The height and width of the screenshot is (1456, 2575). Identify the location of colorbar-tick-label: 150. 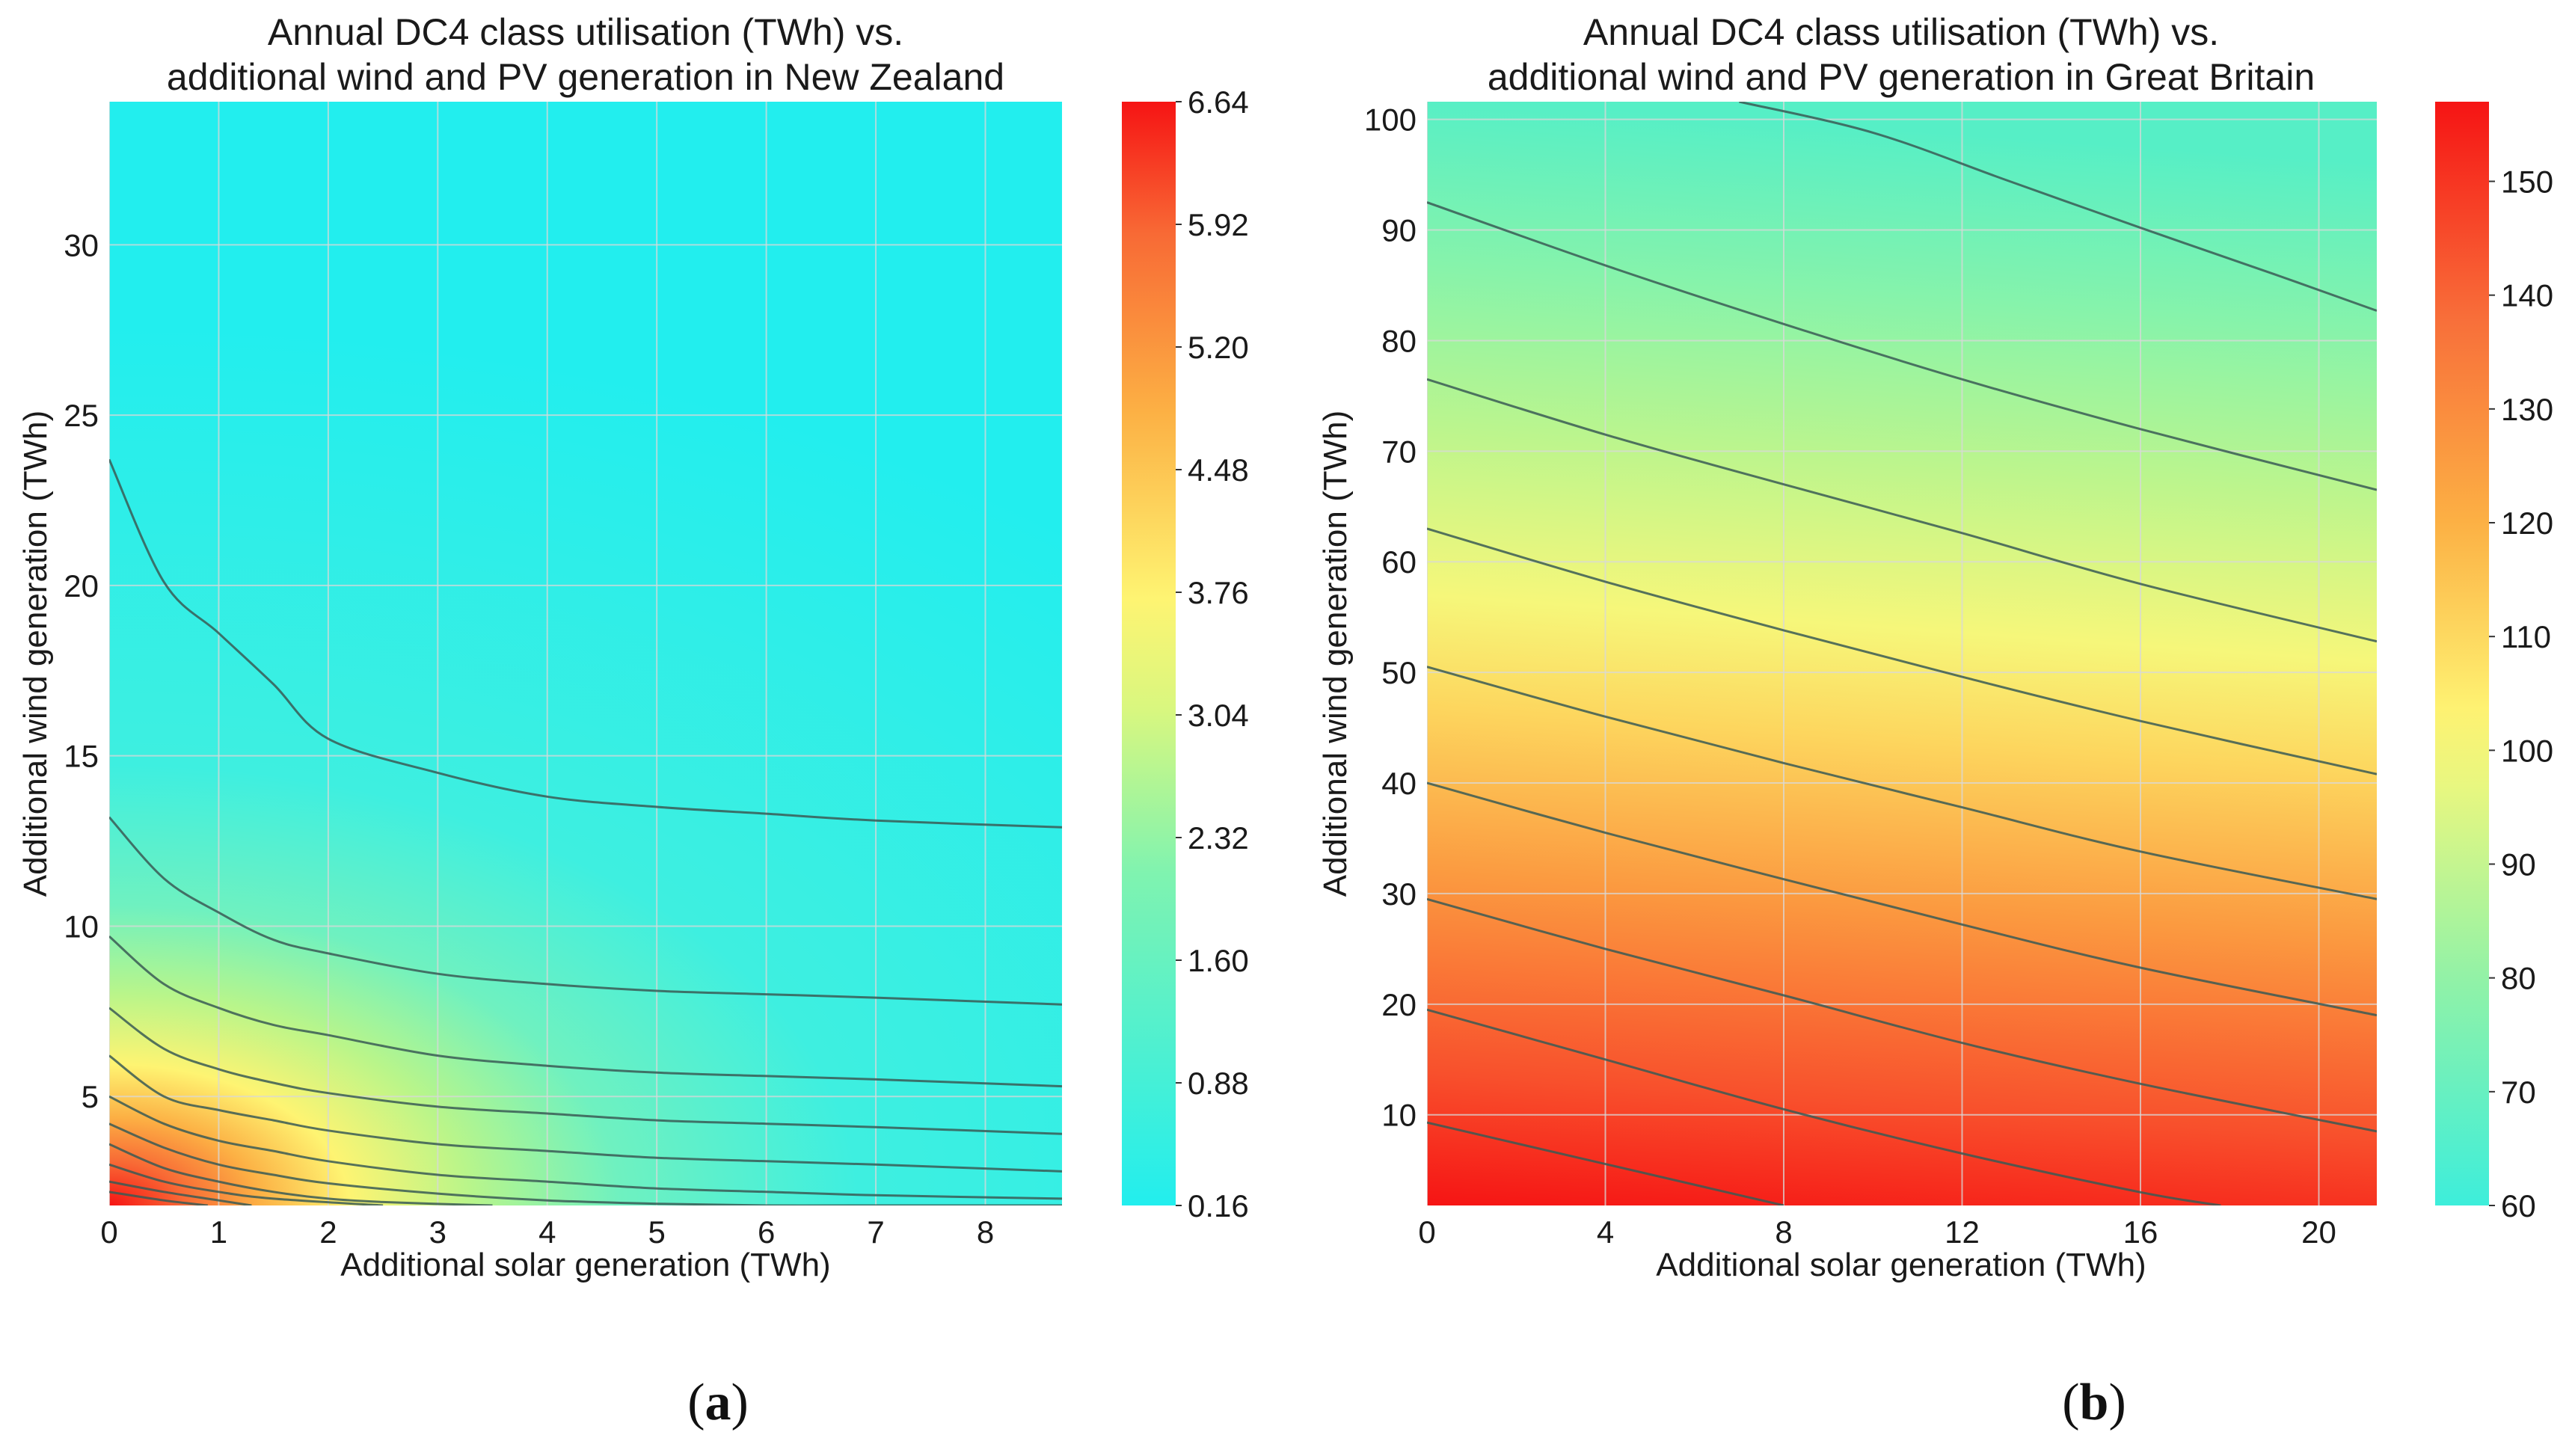
(2527, 182).